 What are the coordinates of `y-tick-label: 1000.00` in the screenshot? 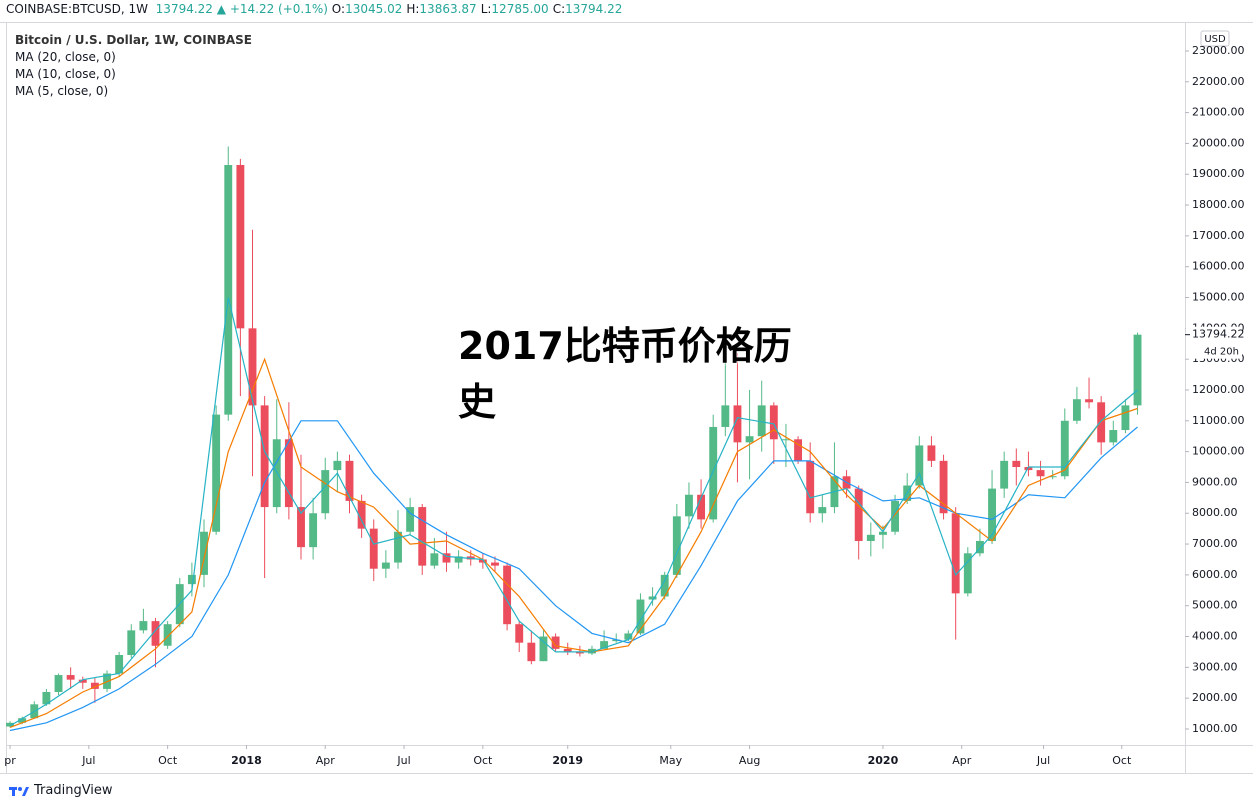 It's located at (1215, 728).